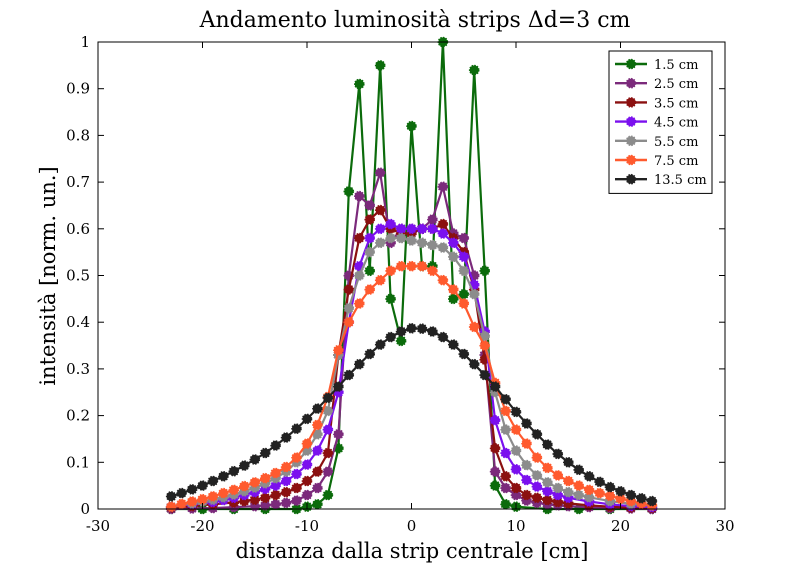  What do you see at coordinates (676, 123) in the screenshot?
I see `legend-label: 4.5 cm` at bounding box center [676, 123].